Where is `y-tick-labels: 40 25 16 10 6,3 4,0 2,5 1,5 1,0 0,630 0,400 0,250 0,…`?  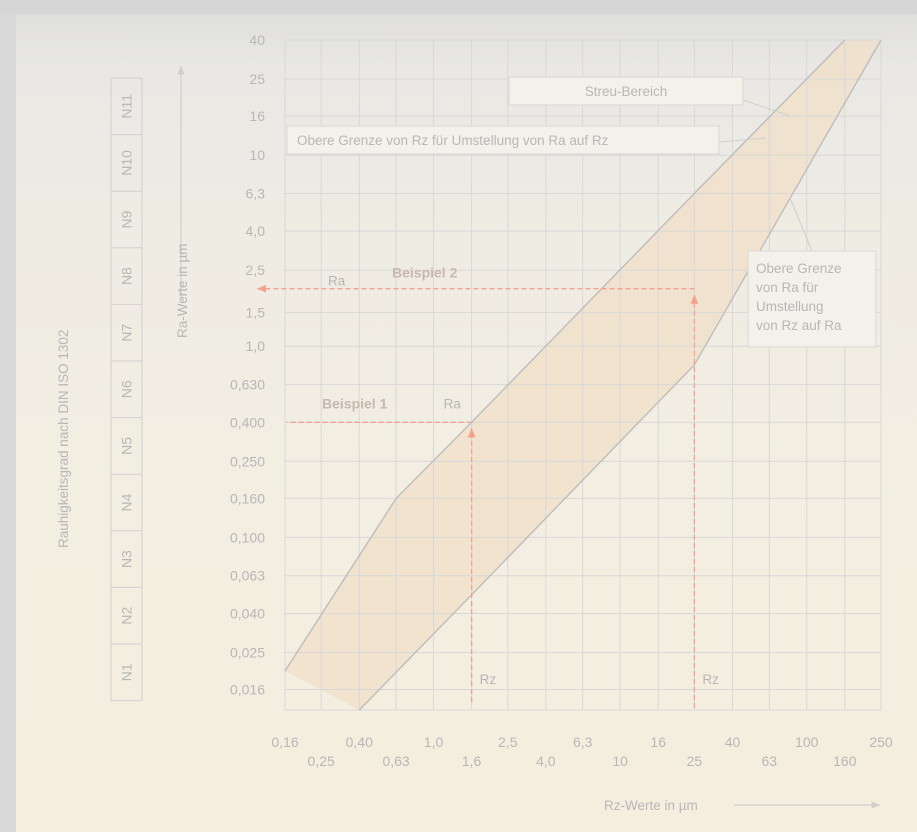 y-tick-labels: 40 25 16 10 6,3 4,0 2,5 1,5 1,0 0,630 0,400 0,250 0,… is located at coordinates (247, 365).